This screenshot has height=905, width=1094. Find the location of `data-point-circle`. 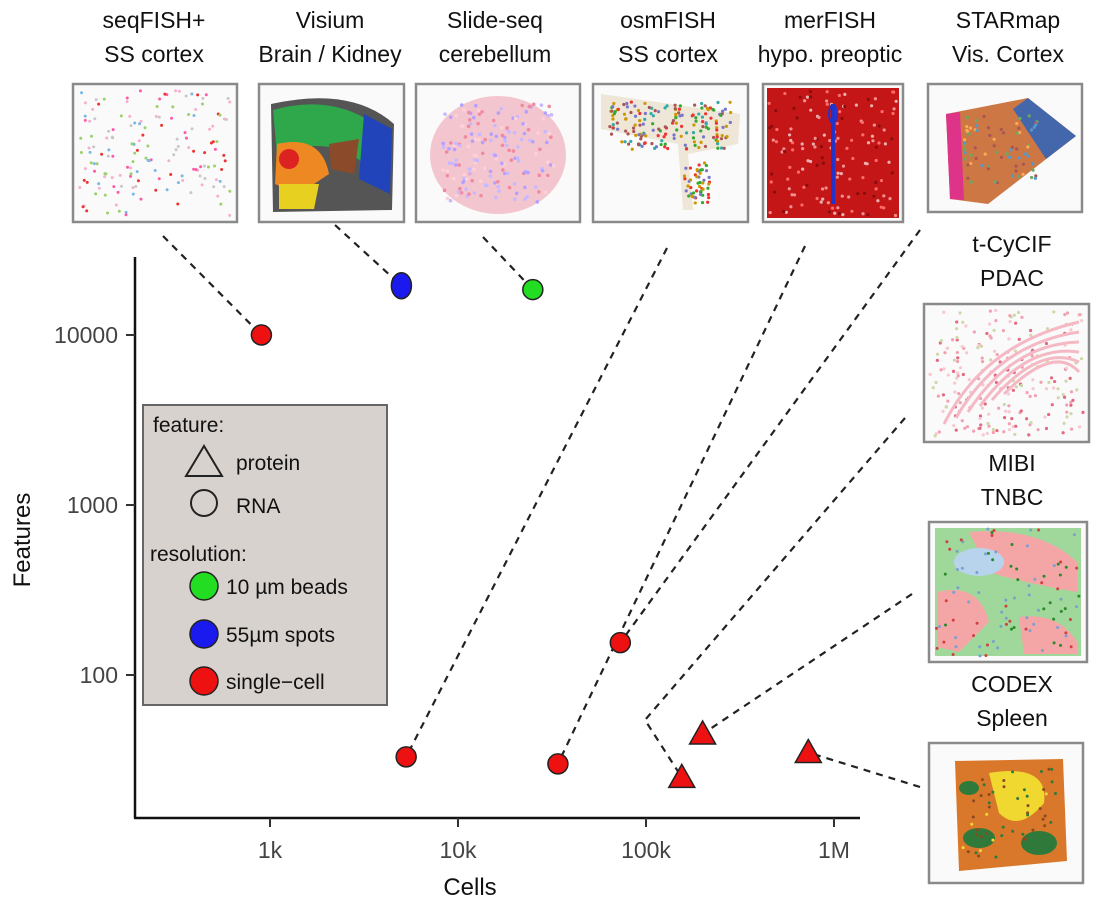

data-point-circle is located at coordinates (620, 642).